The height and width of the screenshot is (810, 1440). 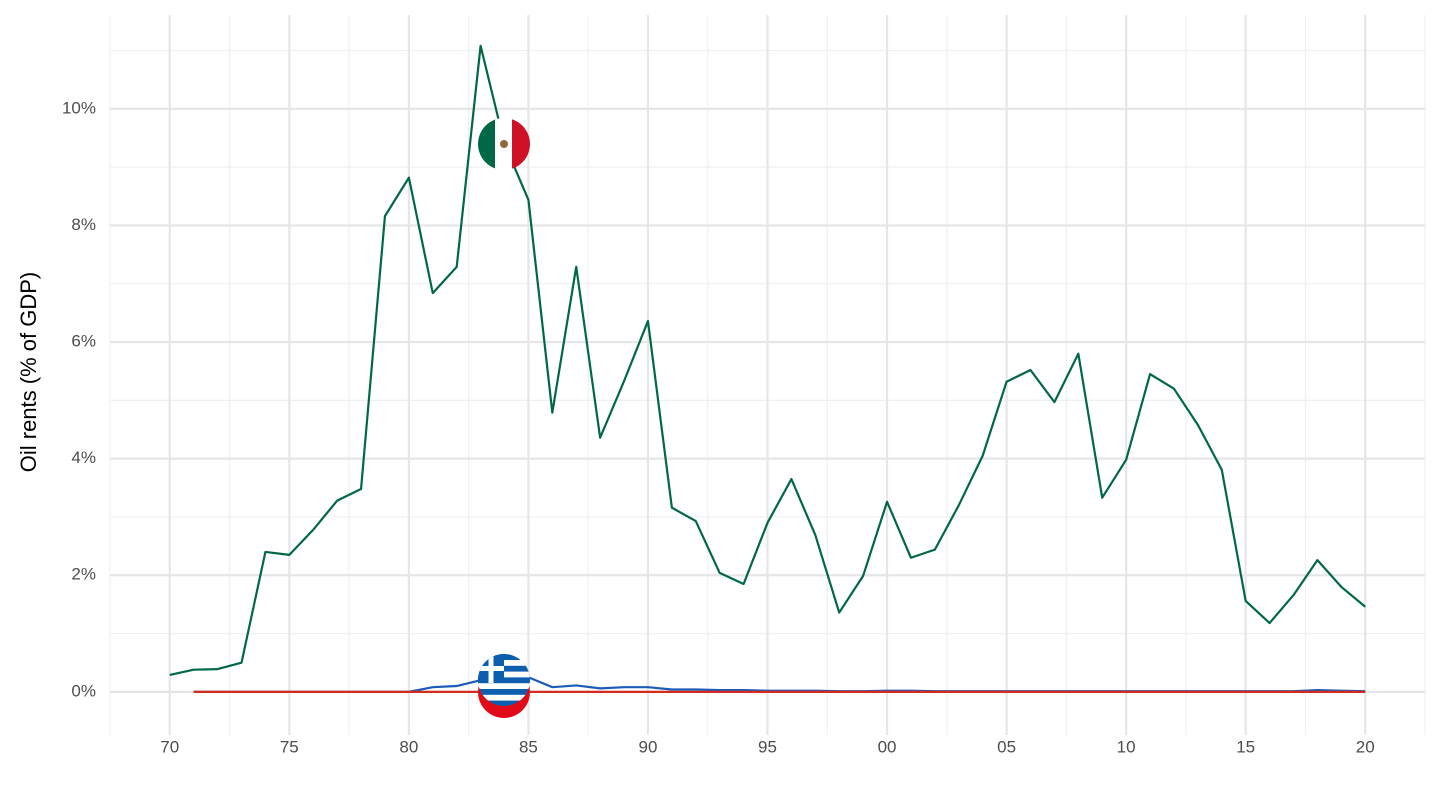 I want to click on y-tick-label: 0%, so click(x=83, y=690).